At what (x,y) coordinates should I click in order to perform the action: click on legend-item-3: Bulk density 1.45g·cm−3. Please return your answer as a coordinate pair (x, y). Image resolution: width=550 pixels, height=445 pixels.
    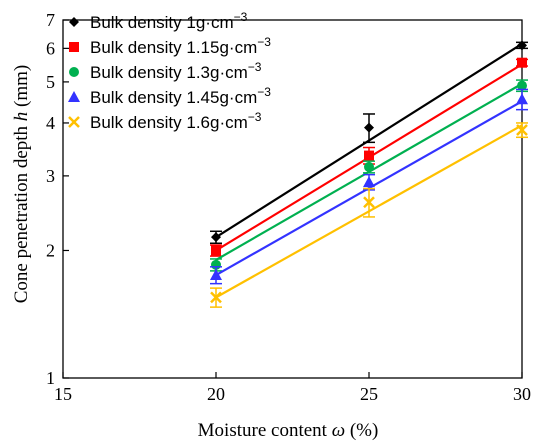
    Looking at the image, I should click on (169, 96).